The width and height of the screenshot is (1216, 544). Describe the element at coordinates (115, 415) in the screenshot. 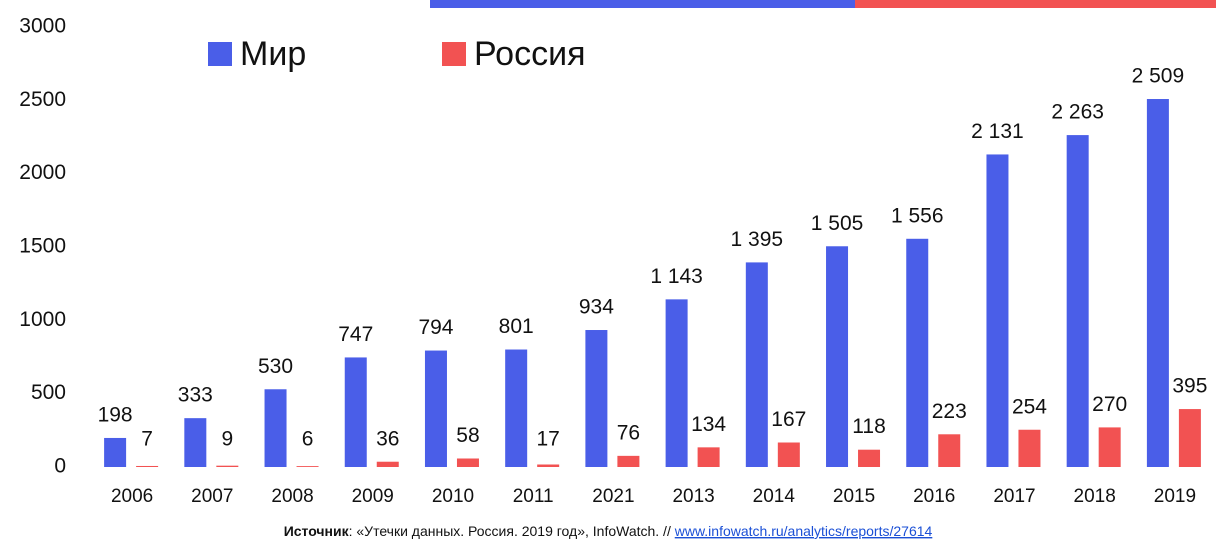

I see `data-label: 198` at that location.